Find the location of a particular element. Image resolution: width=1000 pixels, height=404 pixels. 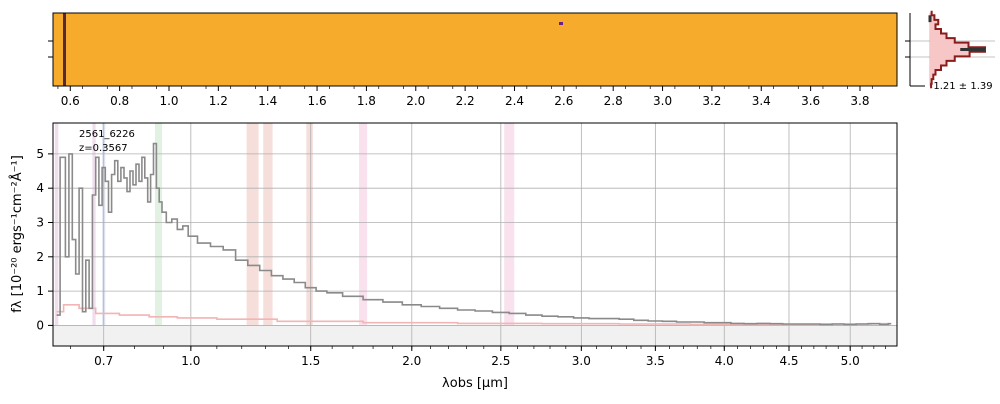

panel-2d-x-tick-label: 1.2 is located at coordinates (218, 101).